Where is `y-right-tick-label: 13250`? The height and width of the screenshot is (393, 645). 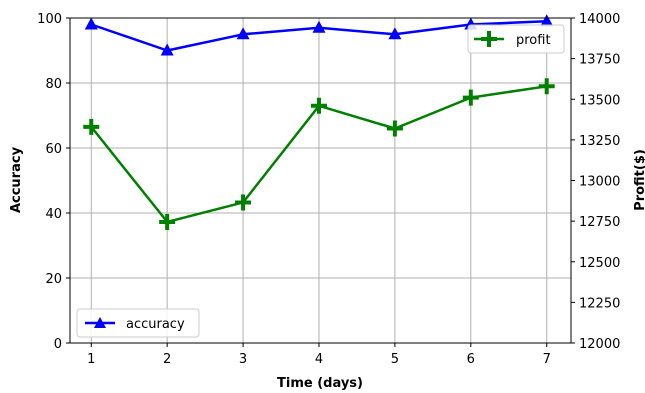
y-right-tick-label: 13250 is located at coordinates (599, 141).